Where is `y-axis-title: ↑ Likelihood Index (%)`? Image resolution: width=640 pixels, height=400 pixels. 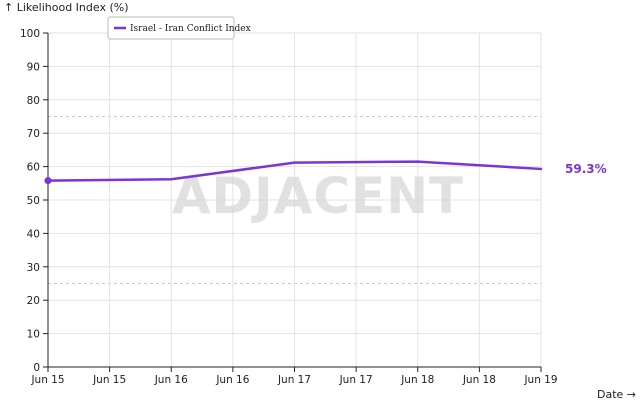 y-axis-title: ↑ Likelihood Index (%) is located at coordinates (66, 7).